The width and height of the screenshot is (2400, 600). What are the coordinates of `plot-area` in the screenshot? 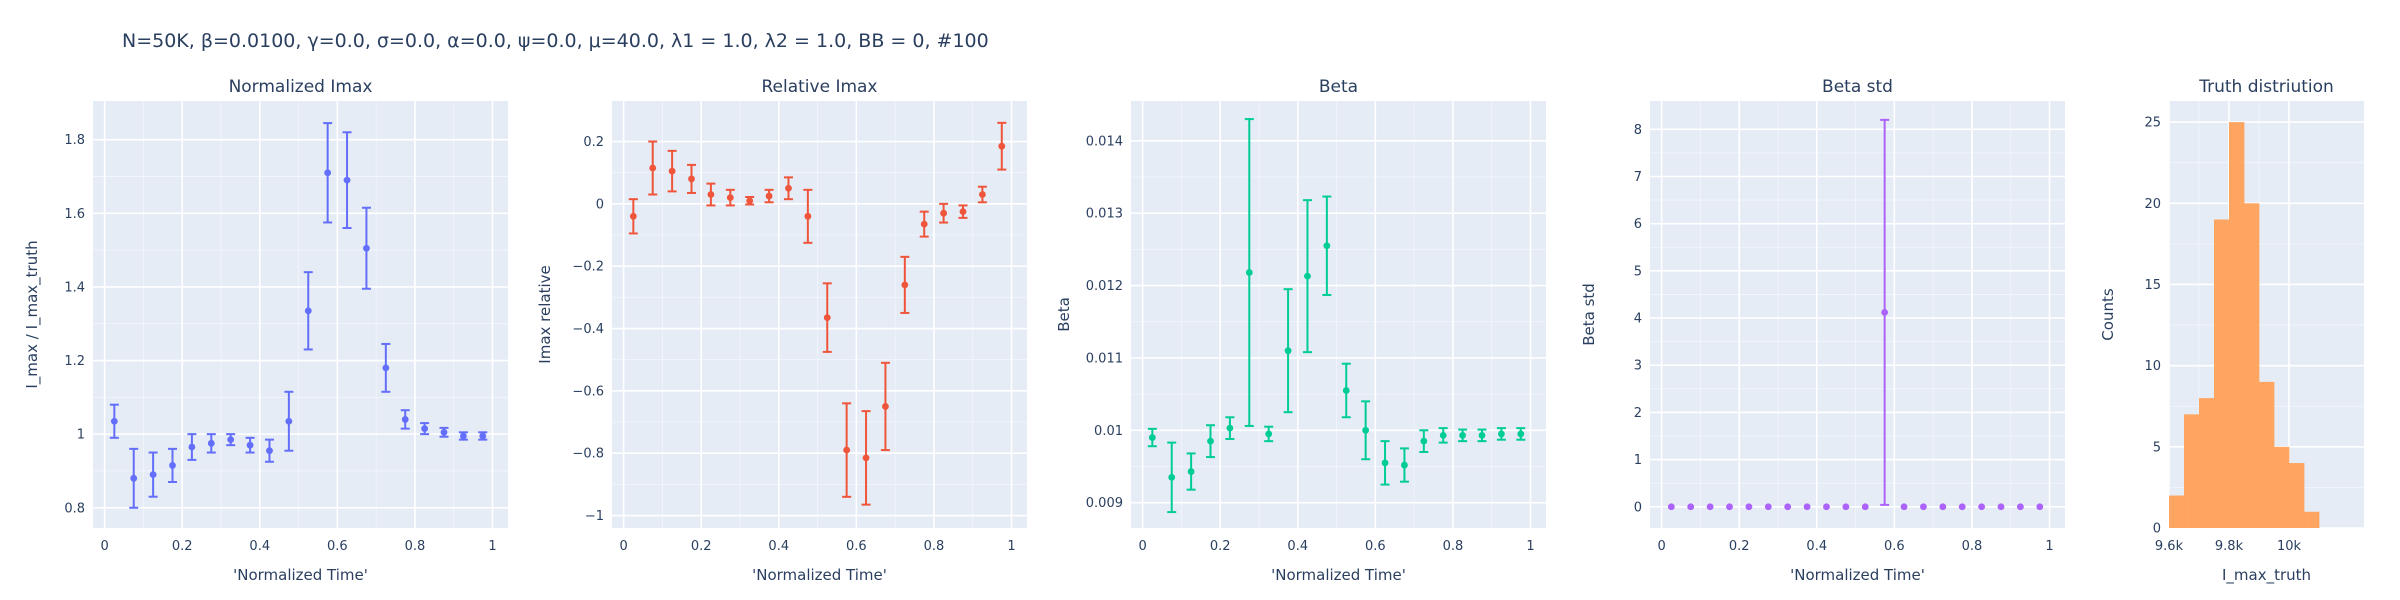 It's located at (819, 314).